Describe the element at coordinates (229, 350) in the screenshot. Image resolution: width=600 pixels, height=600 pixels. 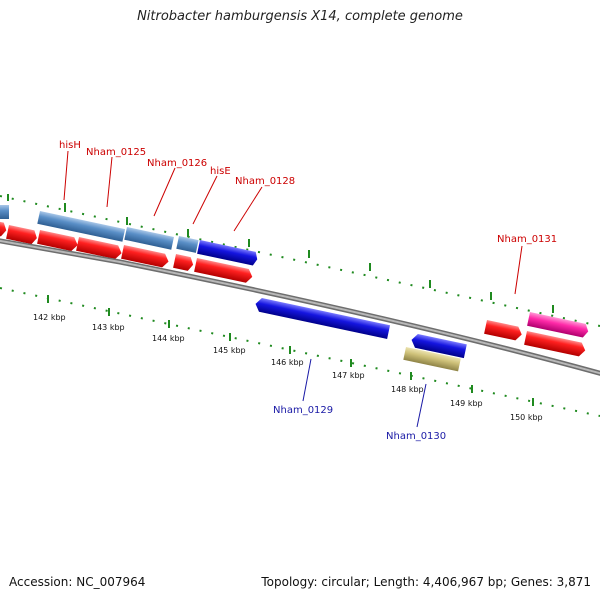
I see `tick-label: 145 kbp` at that location.